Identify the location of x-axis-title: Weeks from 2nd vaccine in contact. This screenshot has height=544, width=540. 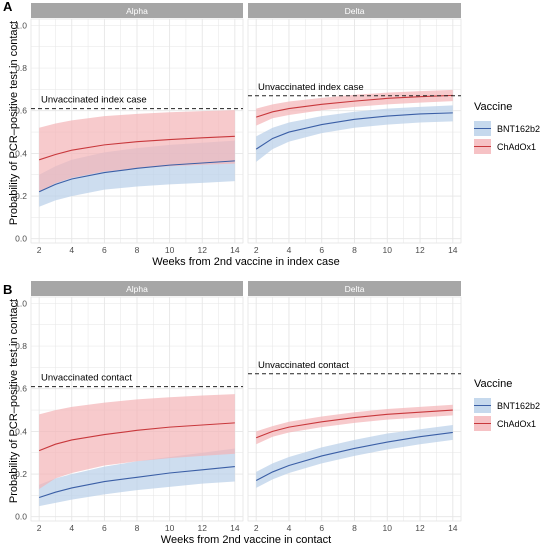
(246, 539).